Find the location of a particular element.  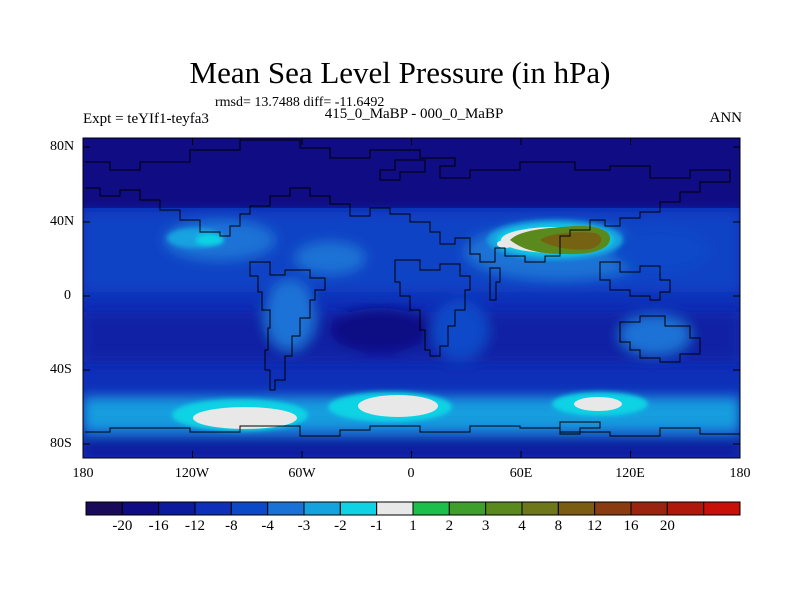

colorbar is located at coordinates (413, 508).